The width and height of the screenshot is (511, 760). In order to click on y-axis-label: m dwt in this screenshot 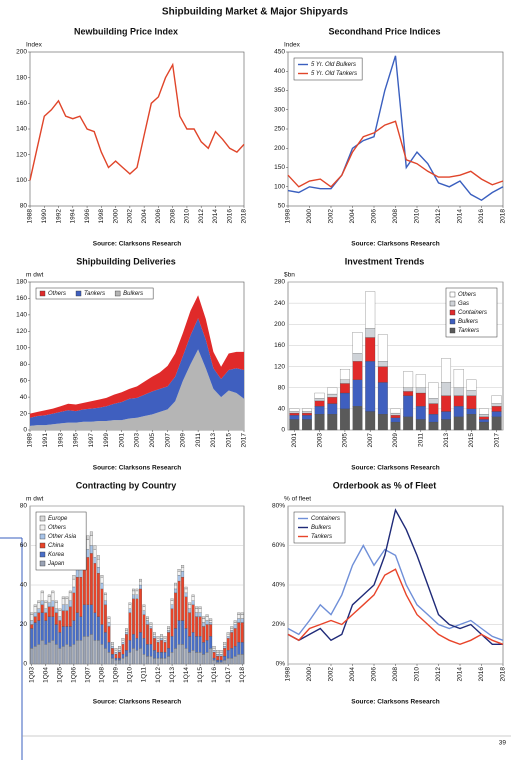, I will do `click(35, 499)`.